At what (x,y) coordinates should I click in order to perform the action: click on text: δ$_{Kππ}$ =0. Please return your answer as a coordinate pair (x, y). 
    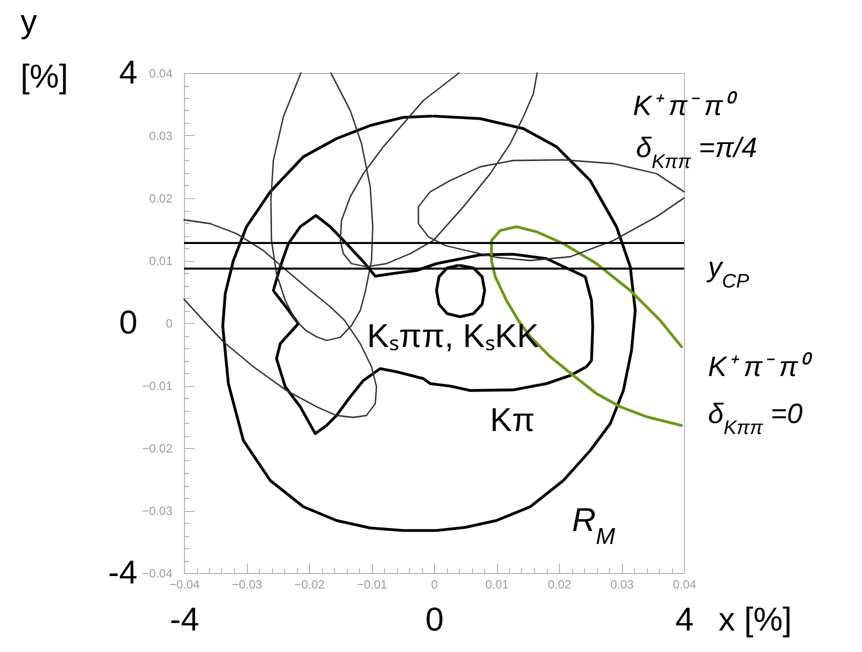
    Looking at the image, I should click on (756, 418).